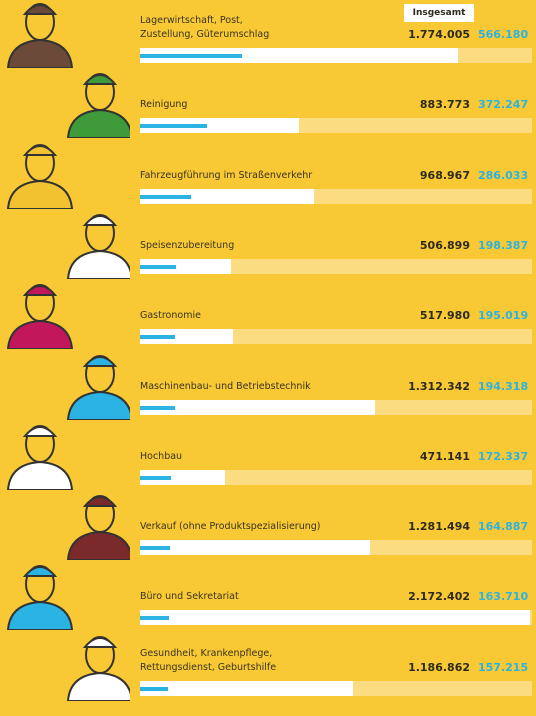  I want to click on value-label: 198.387, so click(503, 245).